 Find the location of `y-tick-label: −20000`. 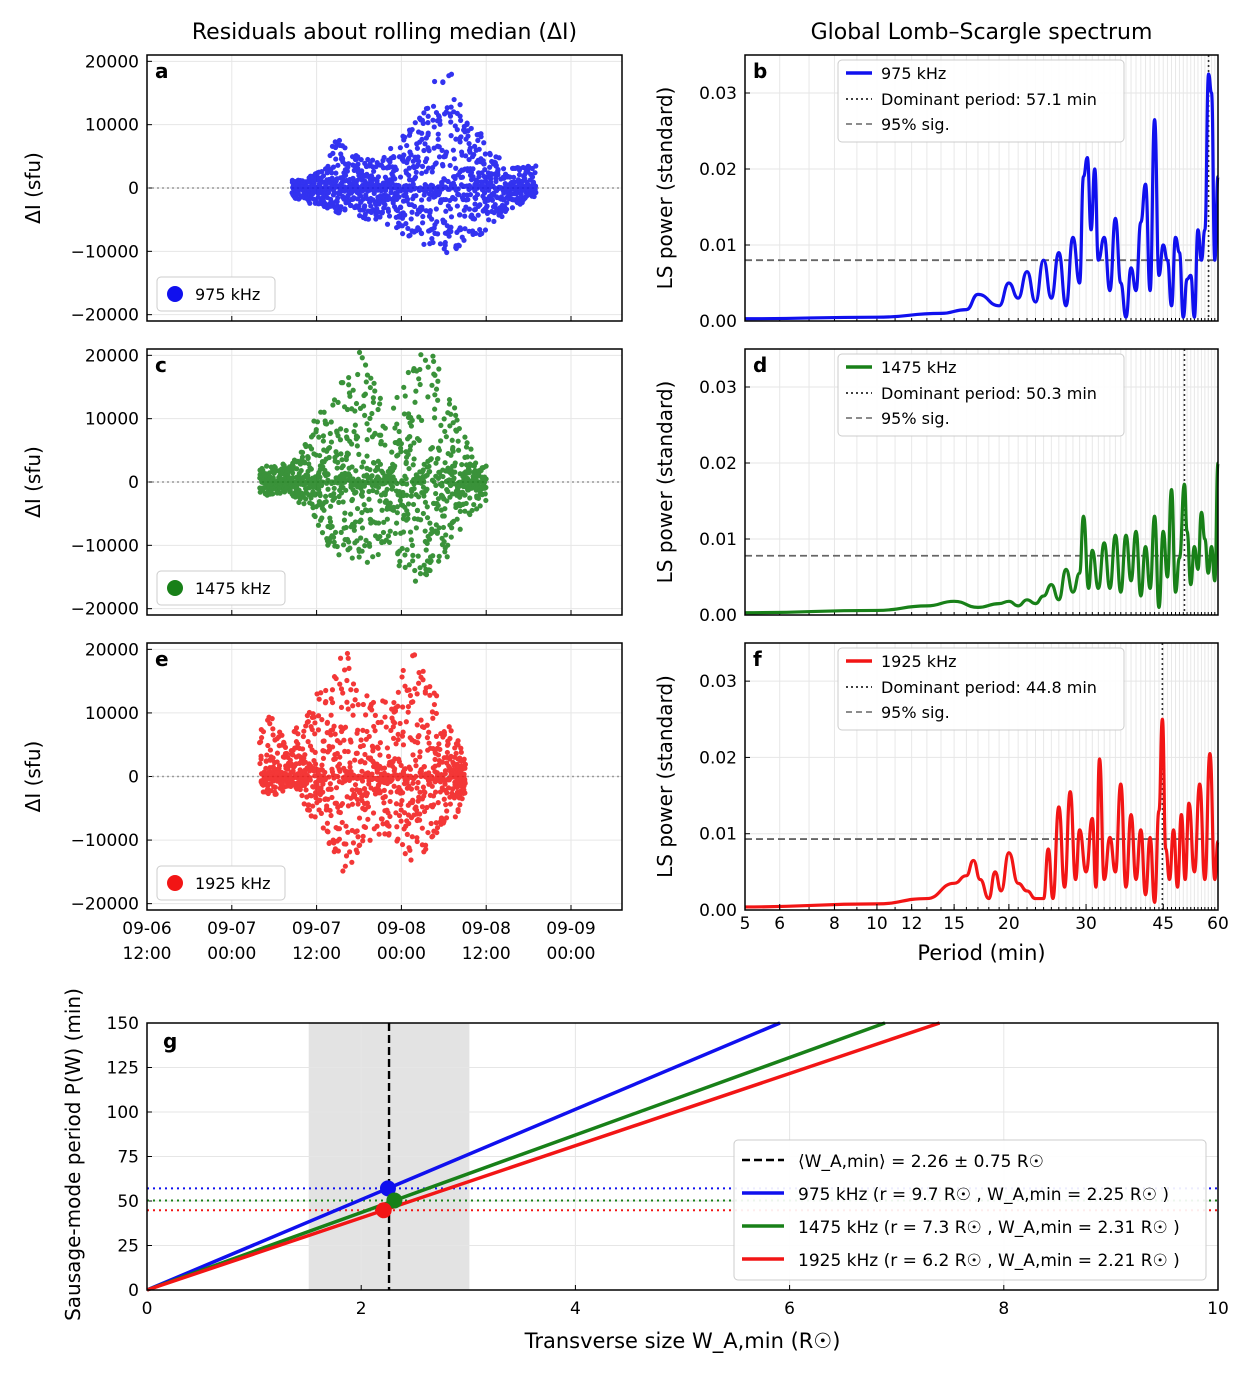

y-tick-label: −20000 is located at coordinates (105, 905).